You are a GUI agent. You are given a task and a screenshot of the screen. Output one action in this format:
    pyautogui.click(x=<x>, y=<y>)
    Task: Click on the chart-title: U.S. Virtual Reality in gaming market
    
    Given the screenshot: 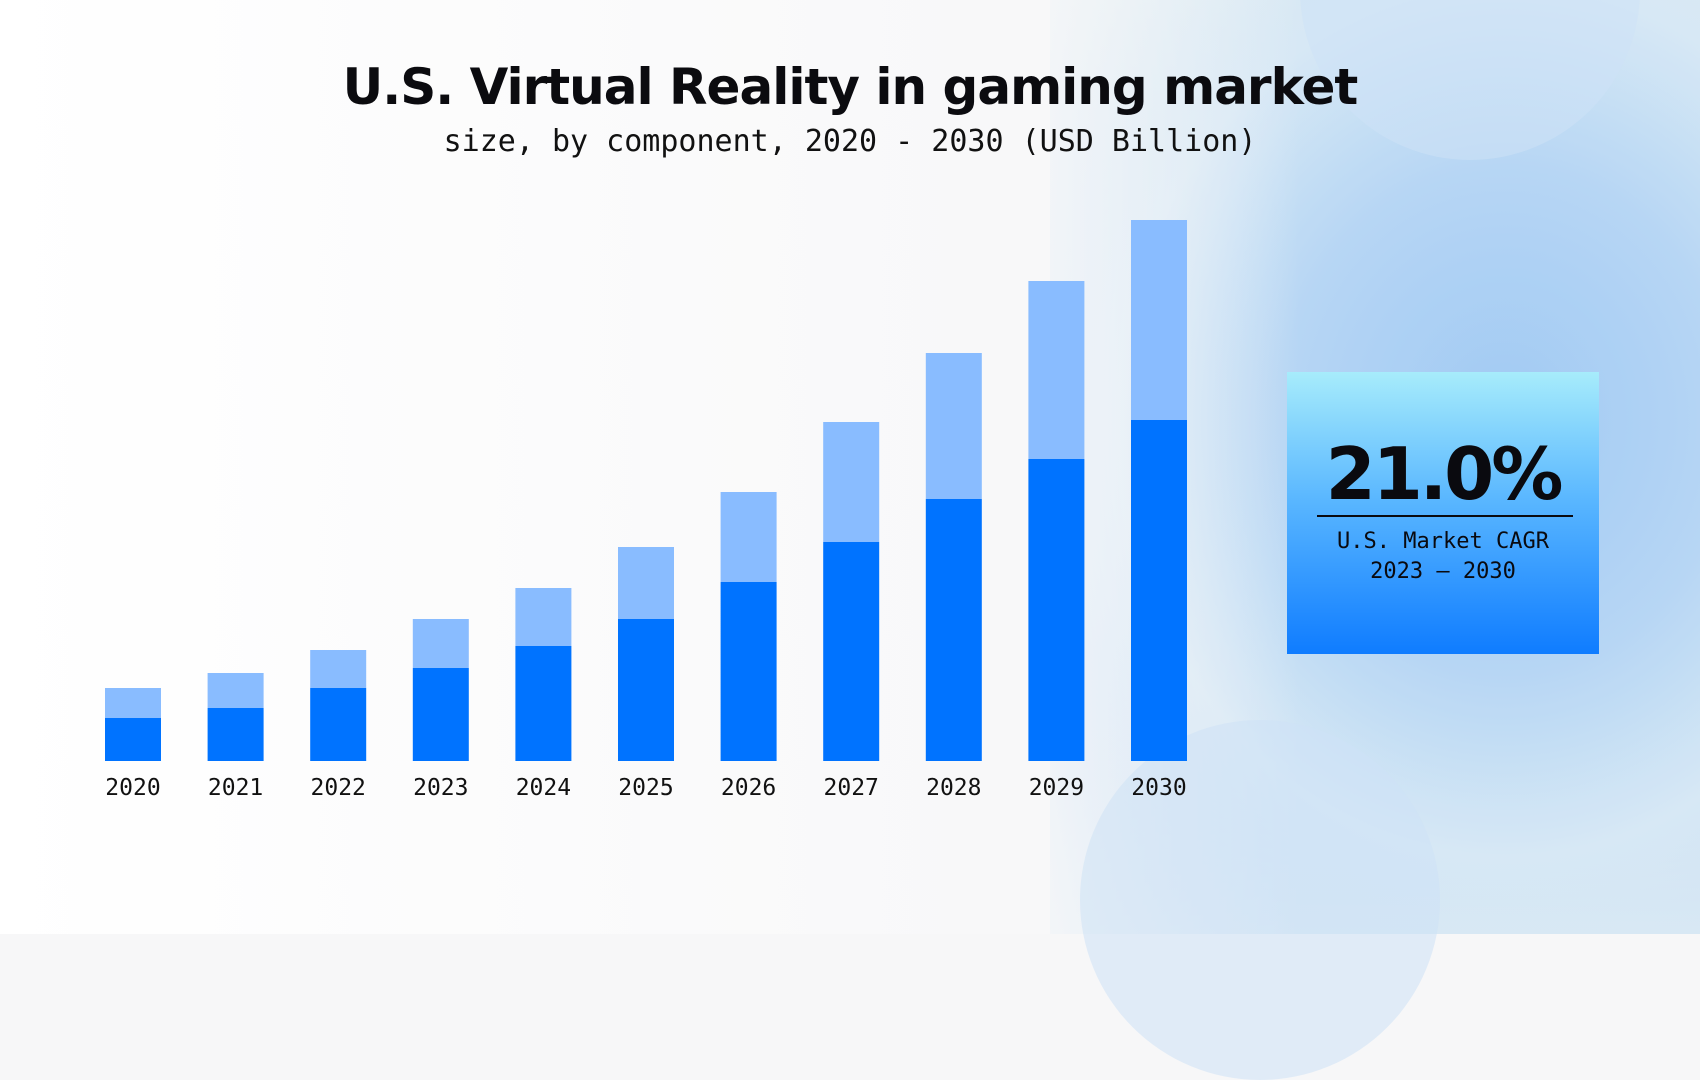 What is the action you would take?
    pyautogui.click(x=850, y=87)
    